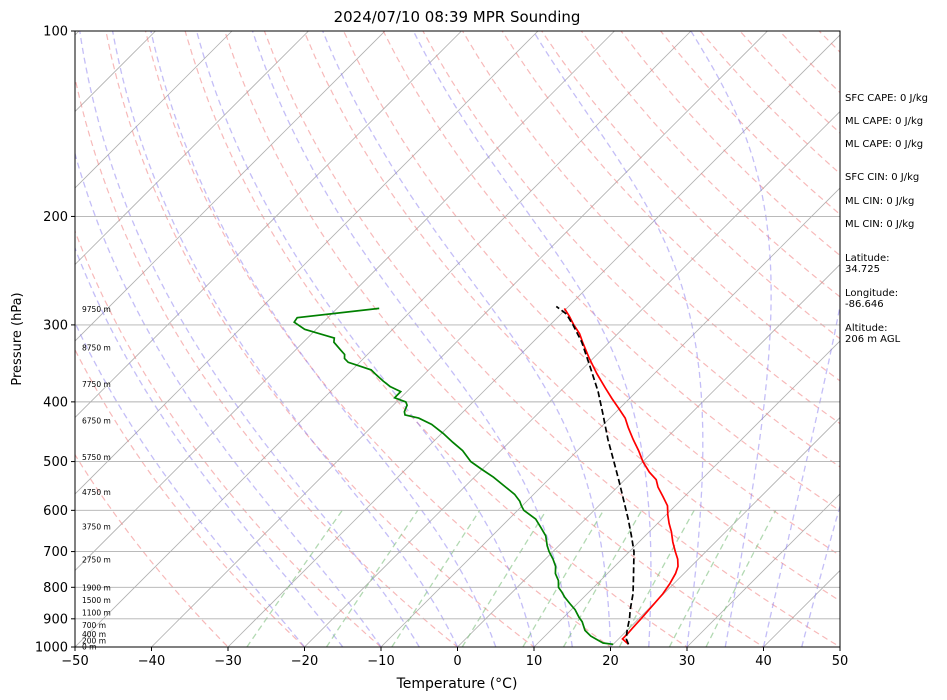  Describe the element at coordinates (866, 328) in the screenshot. I see `altitude-label: Altitude:` at that location.